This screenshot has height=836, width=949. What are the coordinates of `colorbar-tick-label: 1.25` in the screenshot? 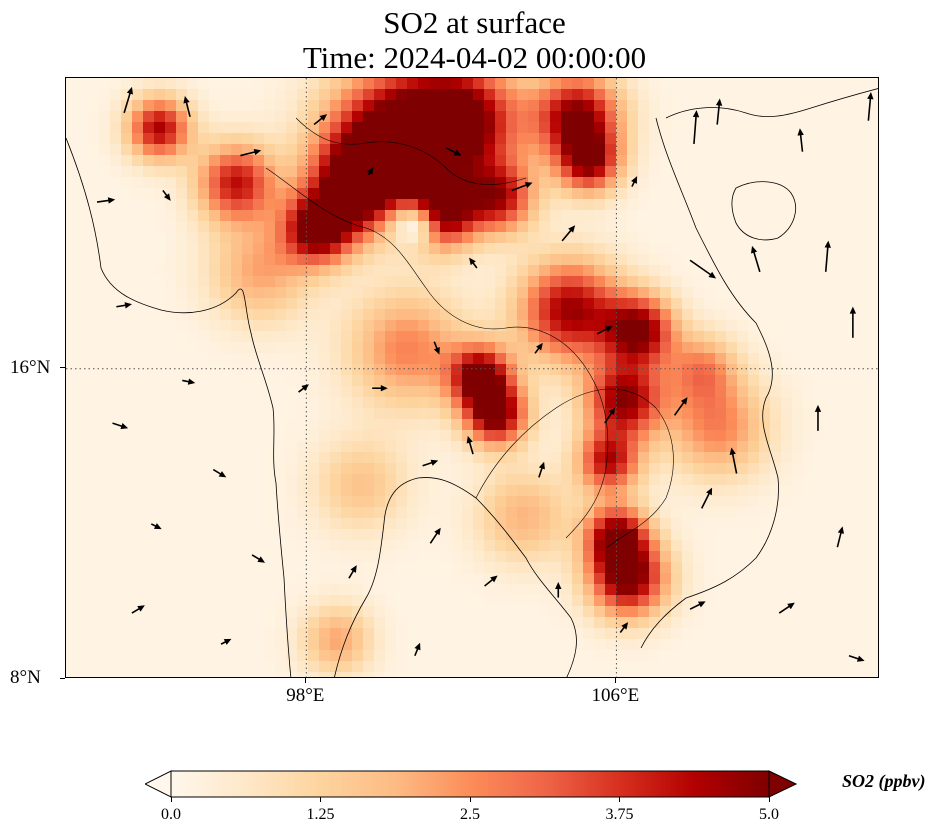 It's located at (320, 814).